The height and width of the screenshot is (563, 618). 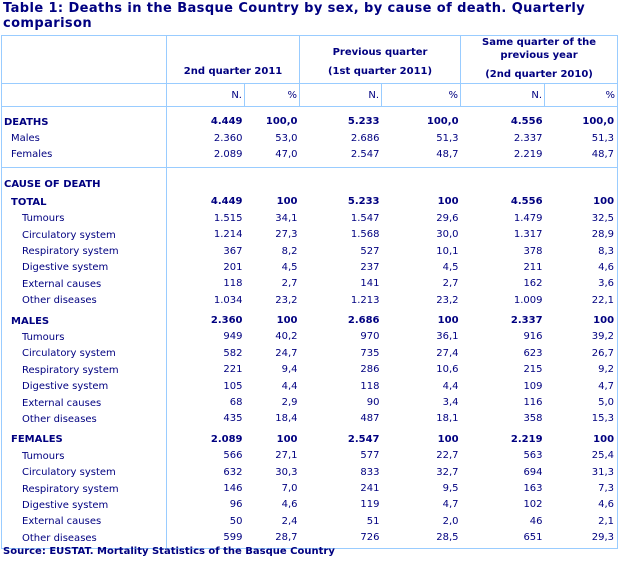 What do you see at coordinates (365, 300) in the screenshot?
I see `count-cell: 1.213` at bounding box center [365, 300].